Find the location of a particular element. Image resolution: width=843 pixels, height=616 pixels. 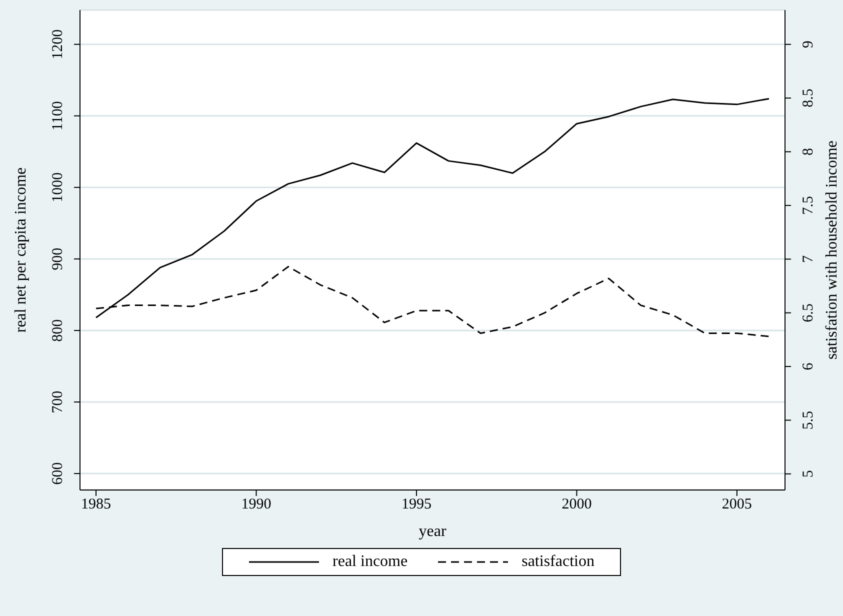

y2-tick-label: 5 is located at coordinates (808, 474).